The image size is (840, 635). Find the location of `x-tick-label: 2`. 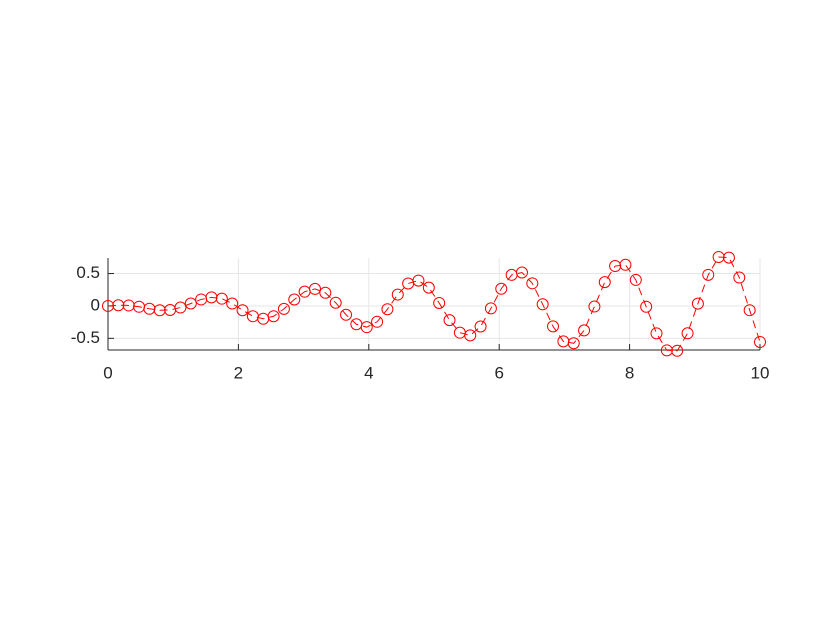

x-tick-label: 2 is located at coordinates (238, 372).